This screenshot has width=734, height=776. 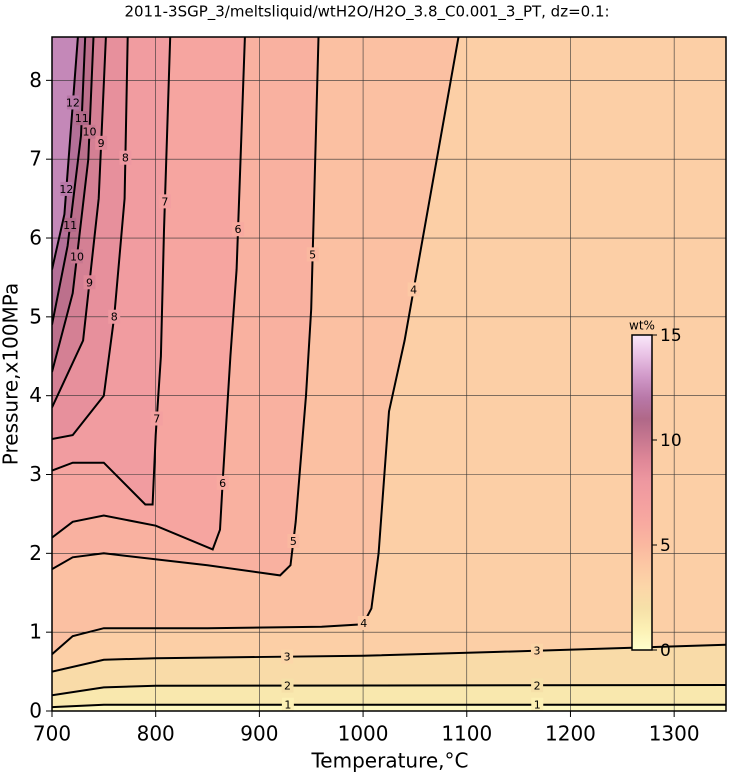 What do you see at coordinates (389, 761) in the screenshot?
I see `x-axis-label: Temperature,°C` at bounding box center [389, 761].